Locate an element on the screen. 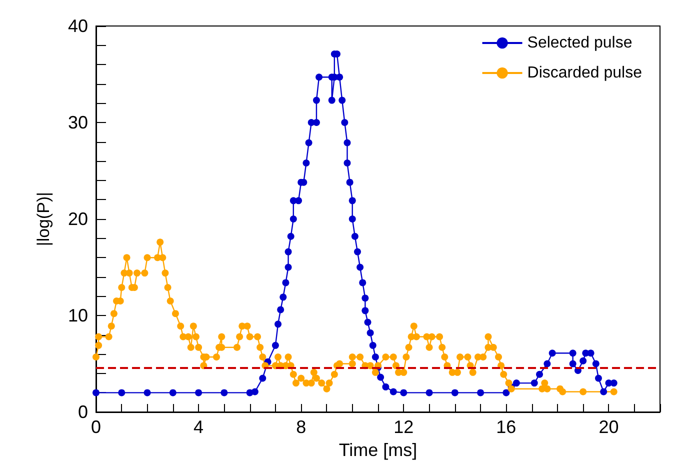 The width and height of the screenshot is (685, 473). y-tick-label: 0 is located at coordinates (83, 412).